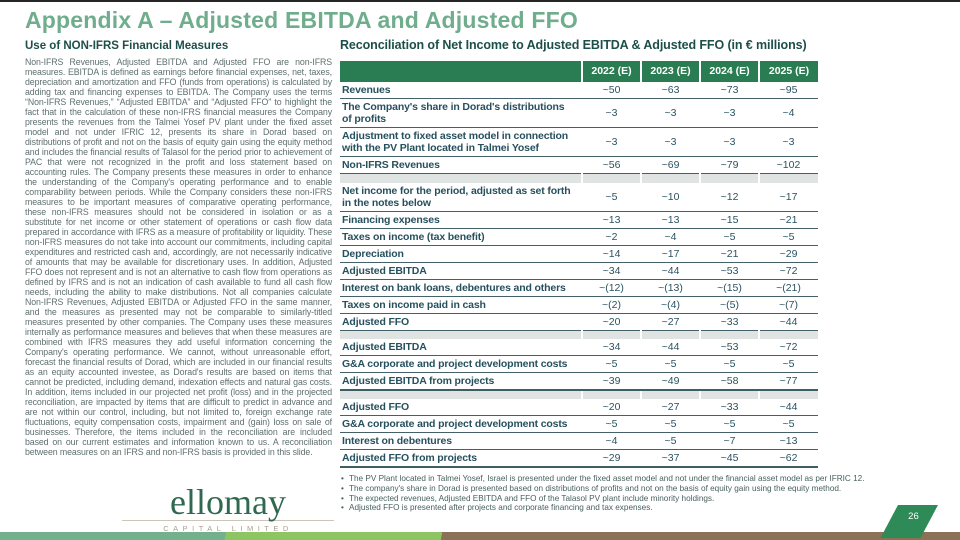 The width and height of the screenshot is (960, 540). What do you see at coordinates (729, 288) in the screenshot?
I see `row-value: ~(15)` at bounding box center [729, 288].